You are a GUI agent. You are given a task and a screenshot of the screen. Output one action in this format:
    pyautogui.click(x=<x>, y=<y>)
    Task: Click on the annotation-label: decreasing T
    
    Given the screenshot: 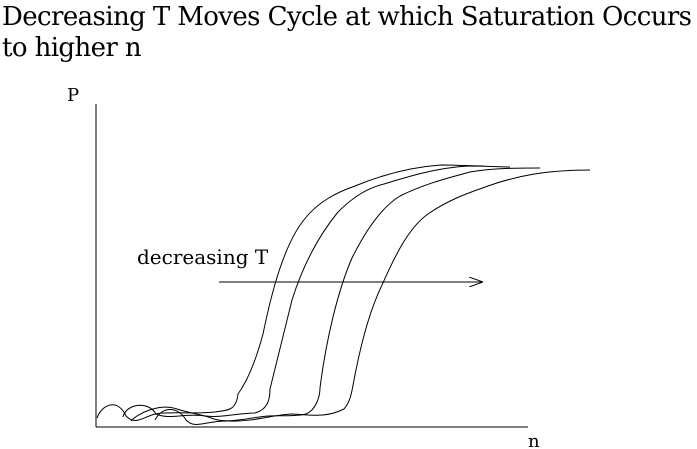 What is the action you would take?
    pyautogui.click(x=203, y=257)
    